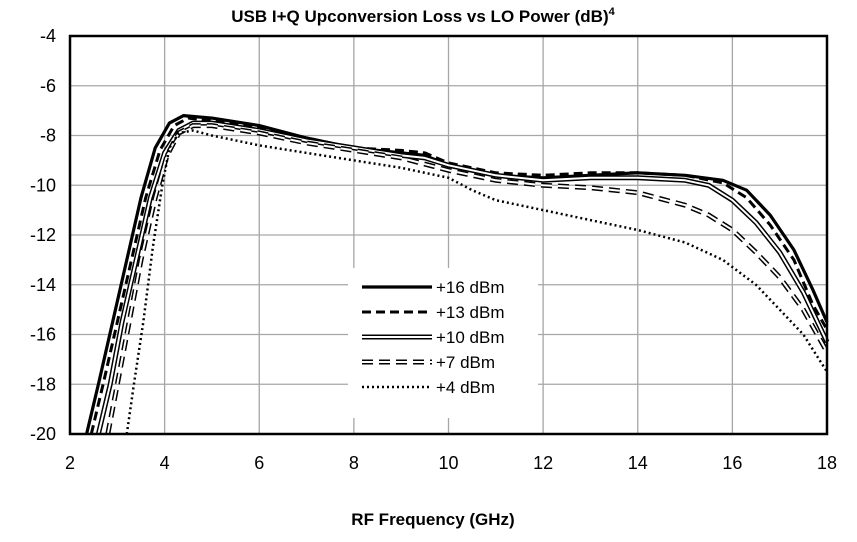 The width and height of the screenshot is (857, 542). What do you see at coordinates (732, 463) in the screenshot?
I see `x-tick-label: 16` at bounding box center [732, 463].